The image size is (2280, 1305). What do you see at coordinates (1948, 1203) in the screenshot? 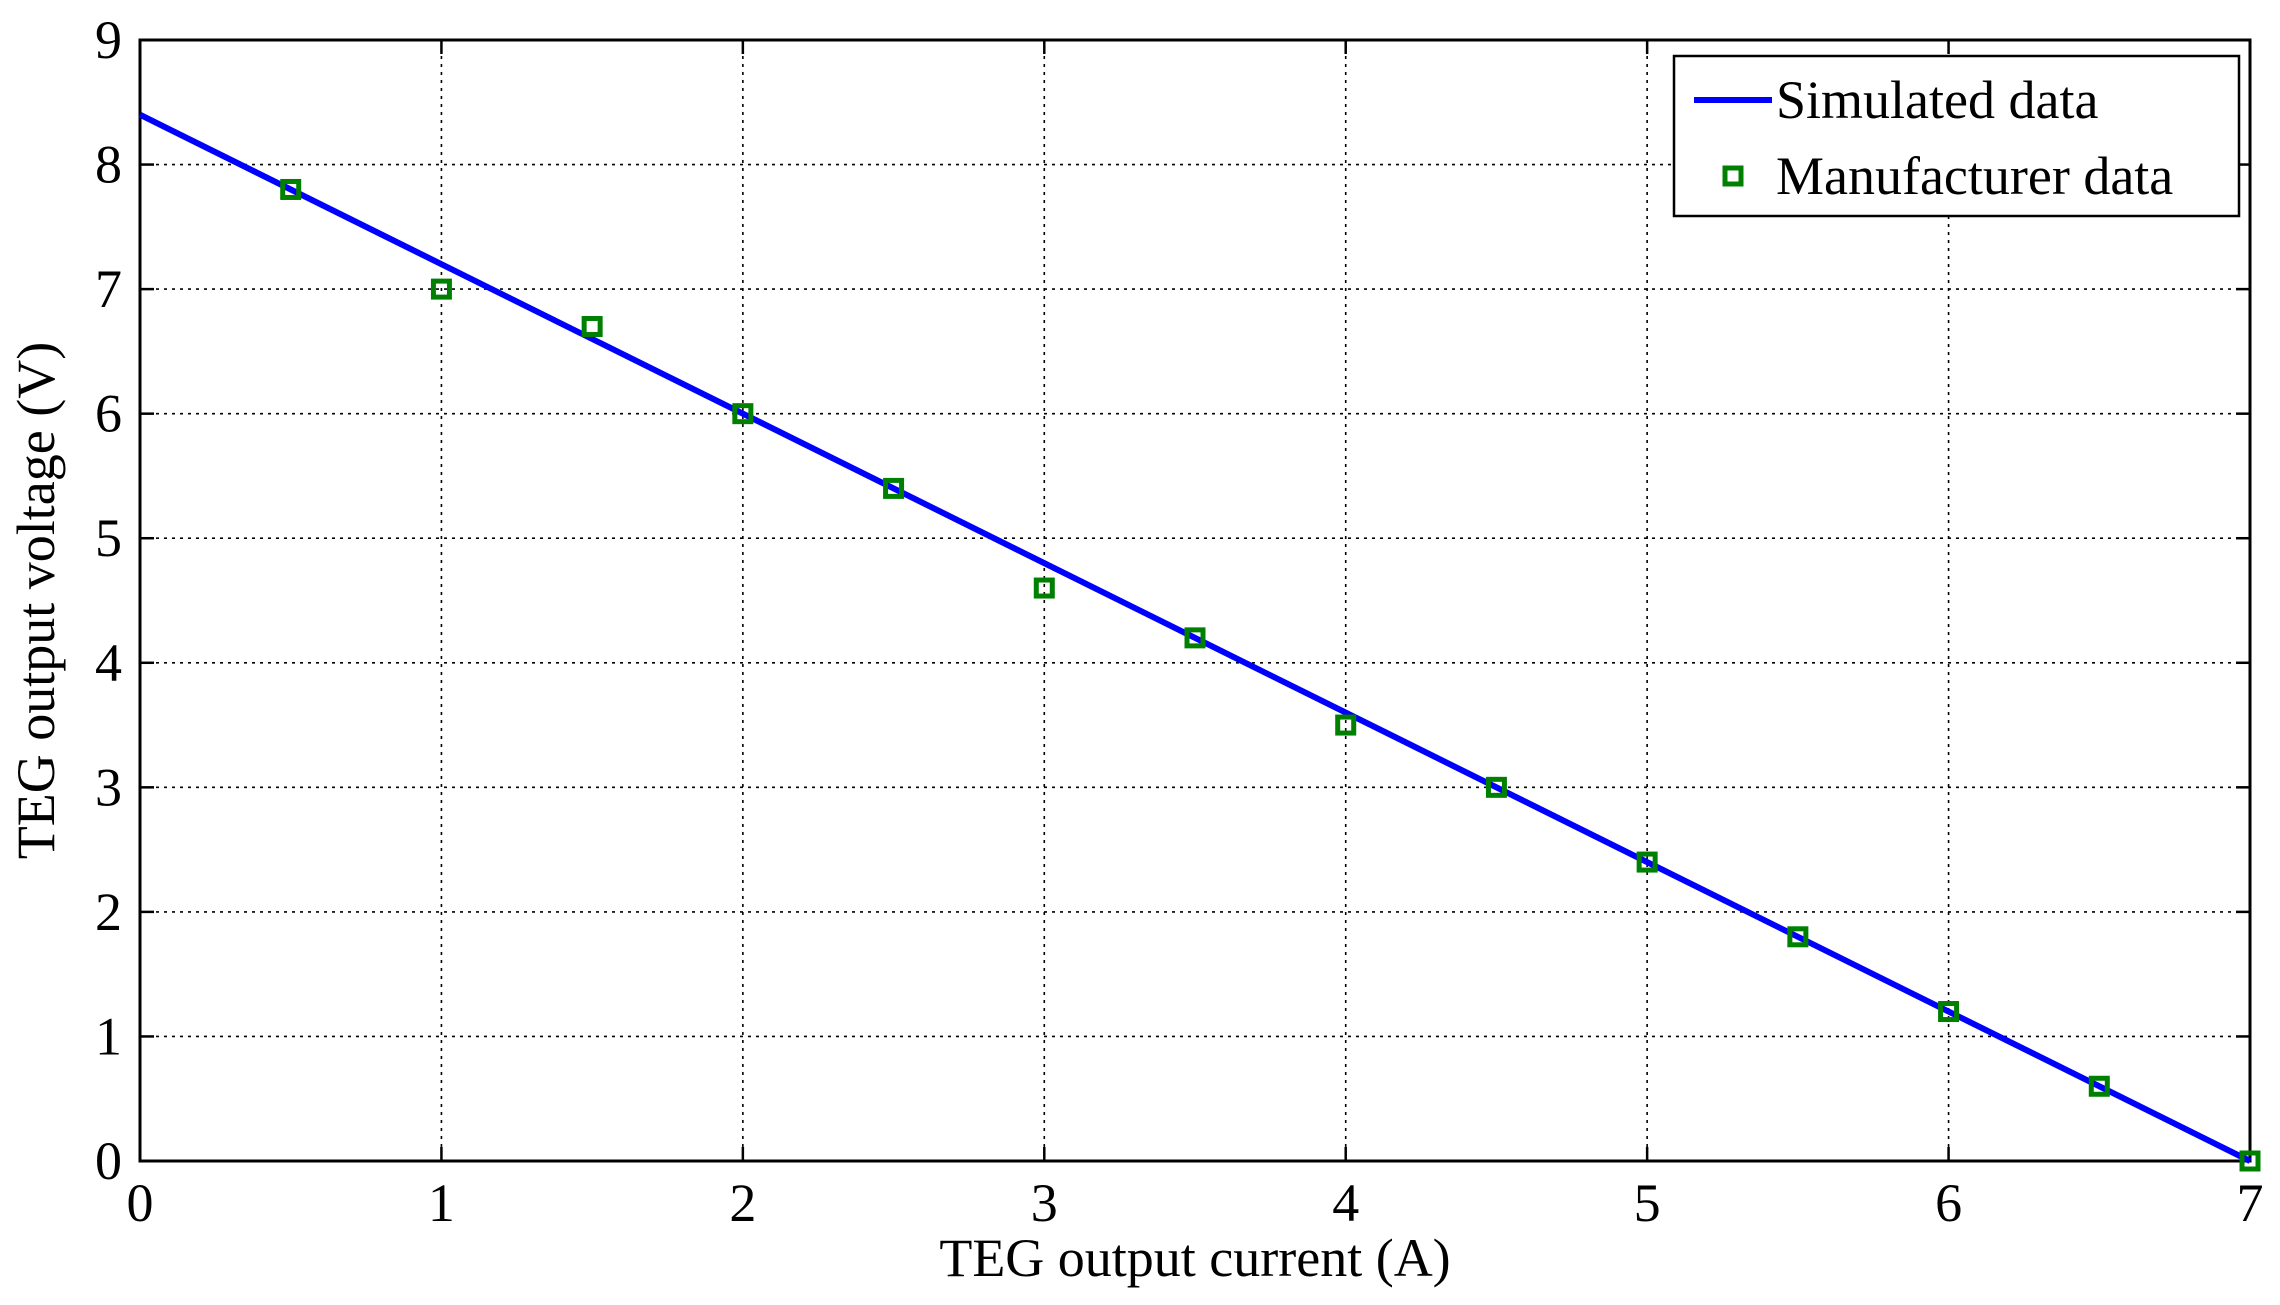
I see `x-tick-label: 6` at bounding box center [1948, 1203].